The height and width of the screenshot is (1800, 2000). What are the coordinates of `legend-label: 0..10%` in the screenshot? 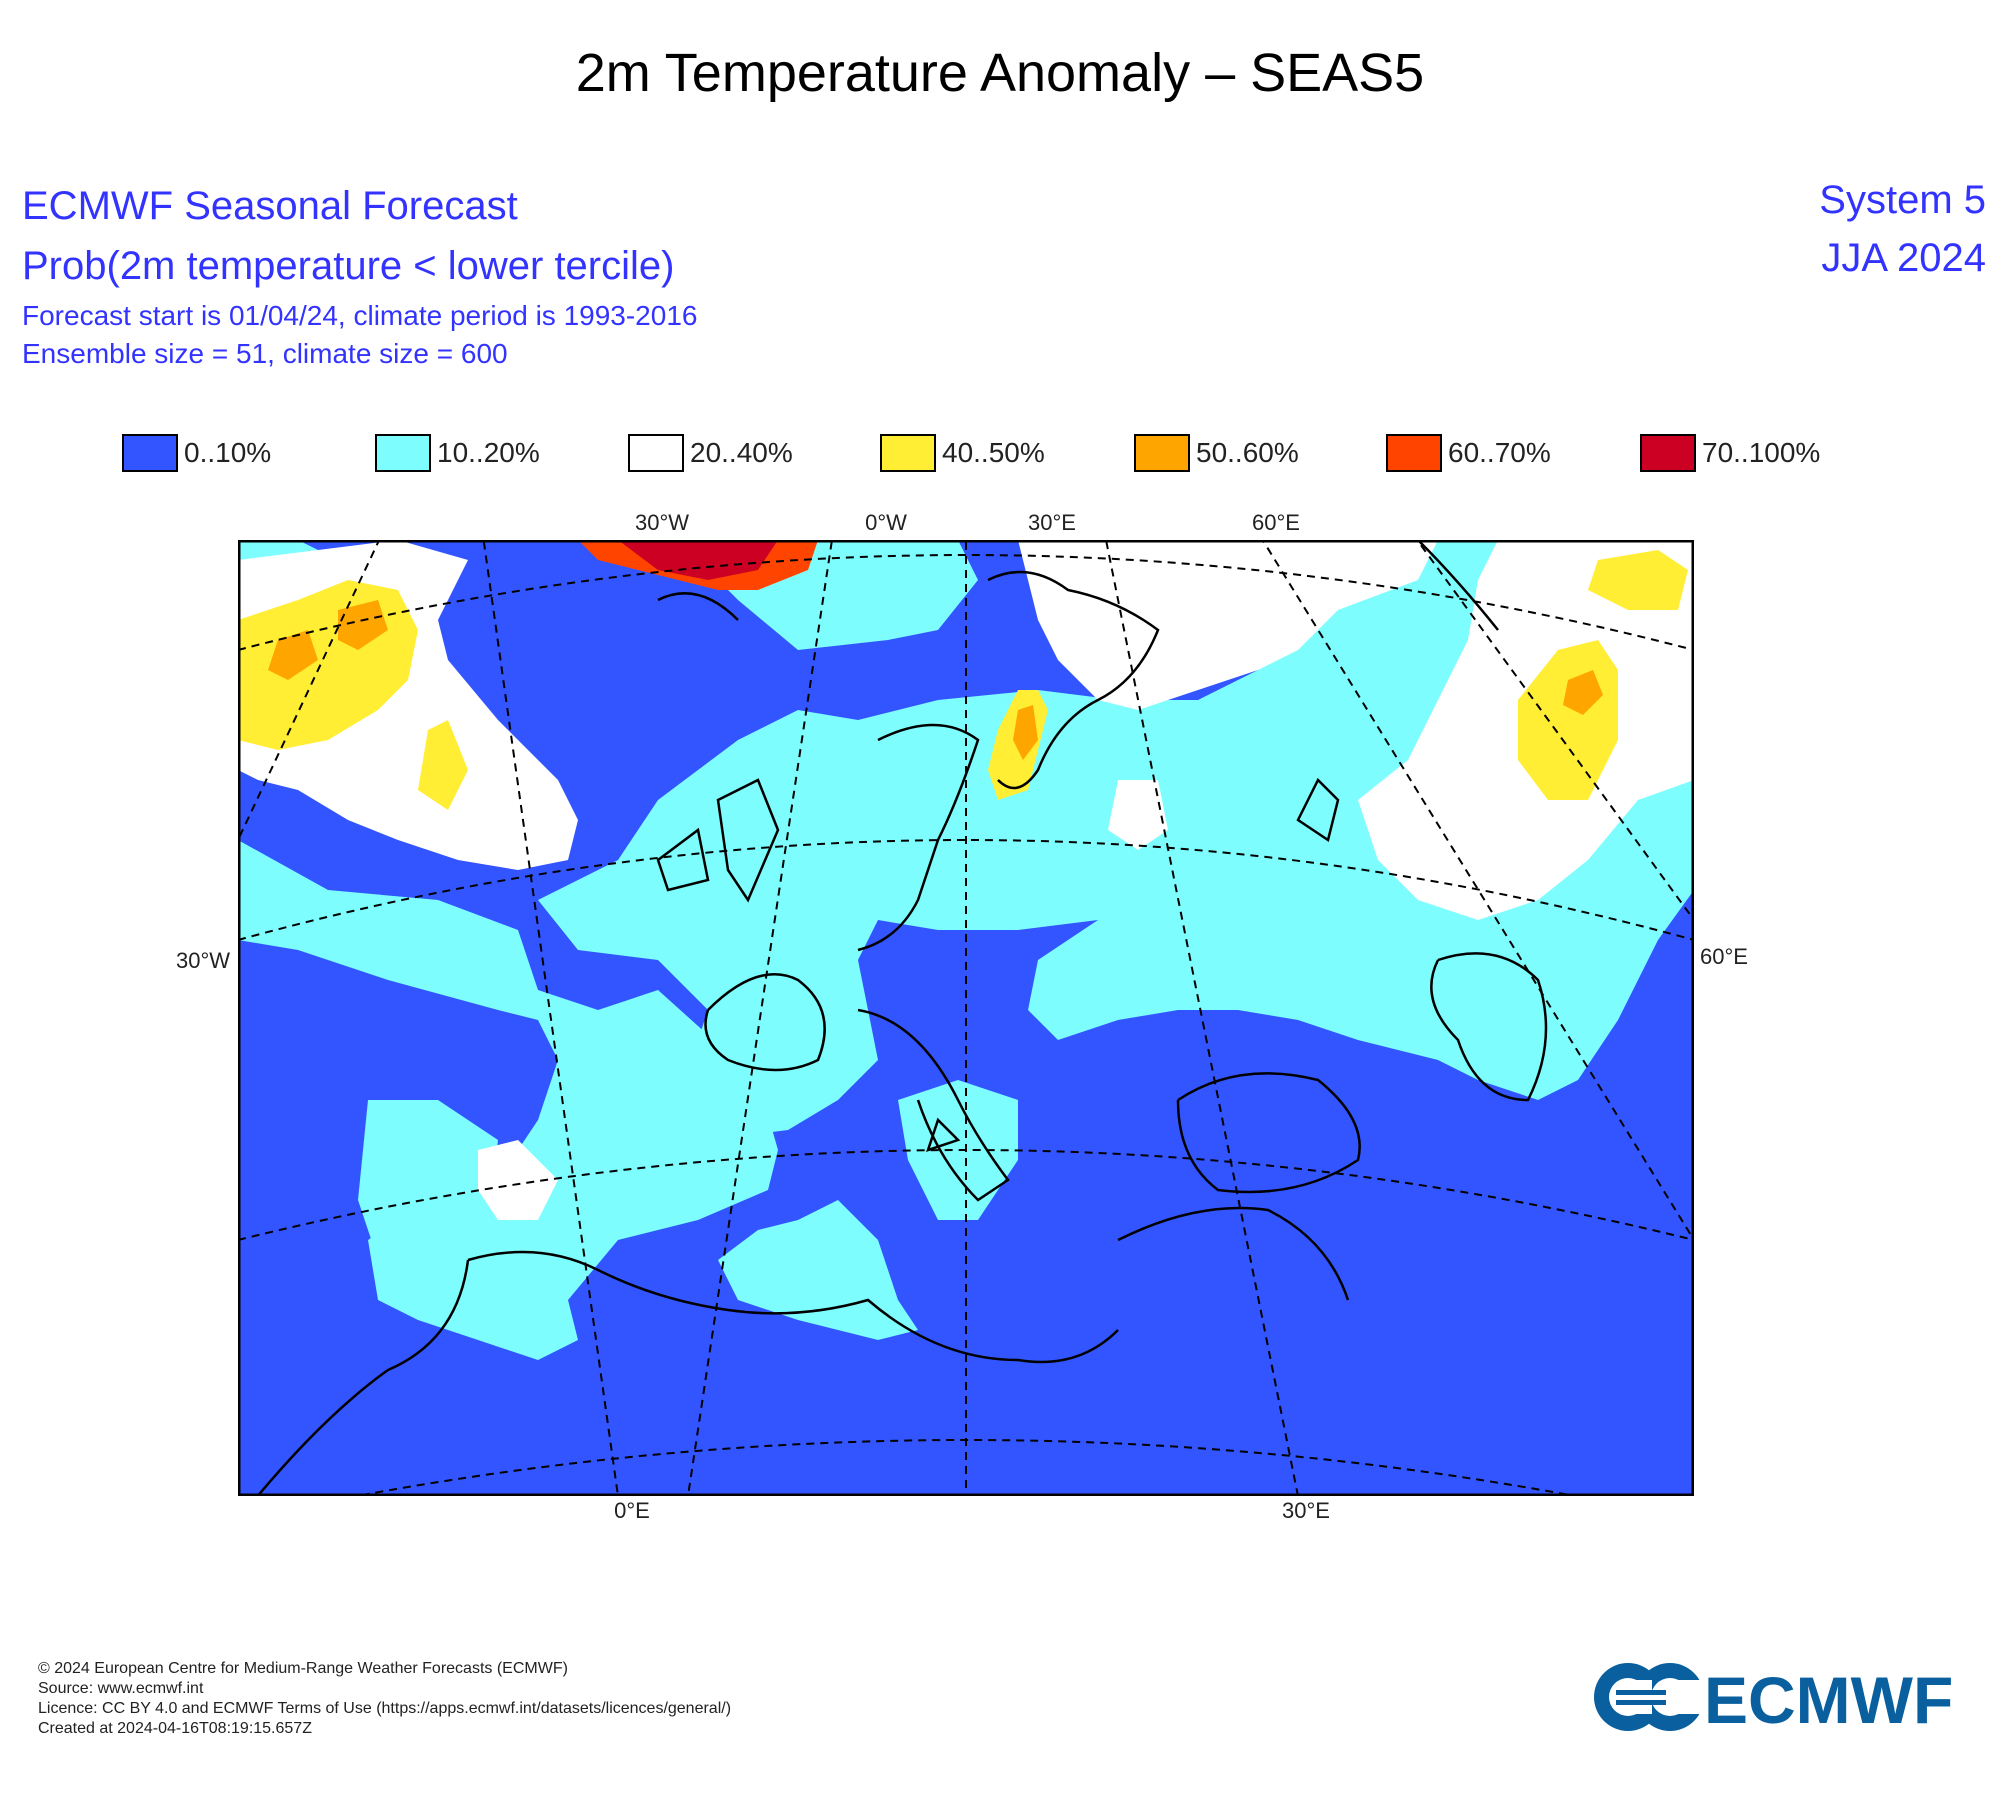 It's located at (228, 452).